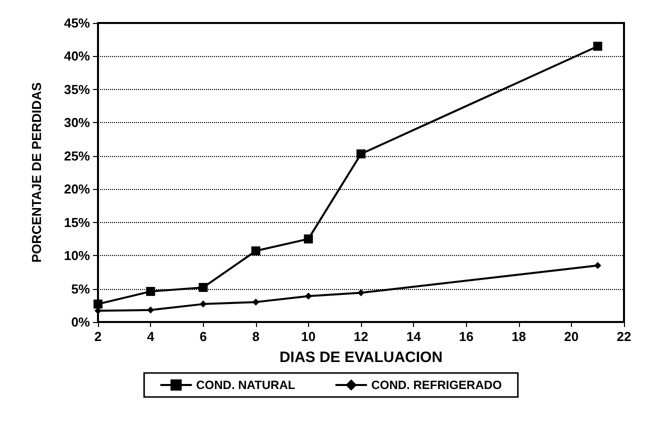 The image size is (662, 445). Describe the element at coordinates (361, 357) in the screenshot. I see `x-axis-title: DIAS DE EVALUACION` at that location.